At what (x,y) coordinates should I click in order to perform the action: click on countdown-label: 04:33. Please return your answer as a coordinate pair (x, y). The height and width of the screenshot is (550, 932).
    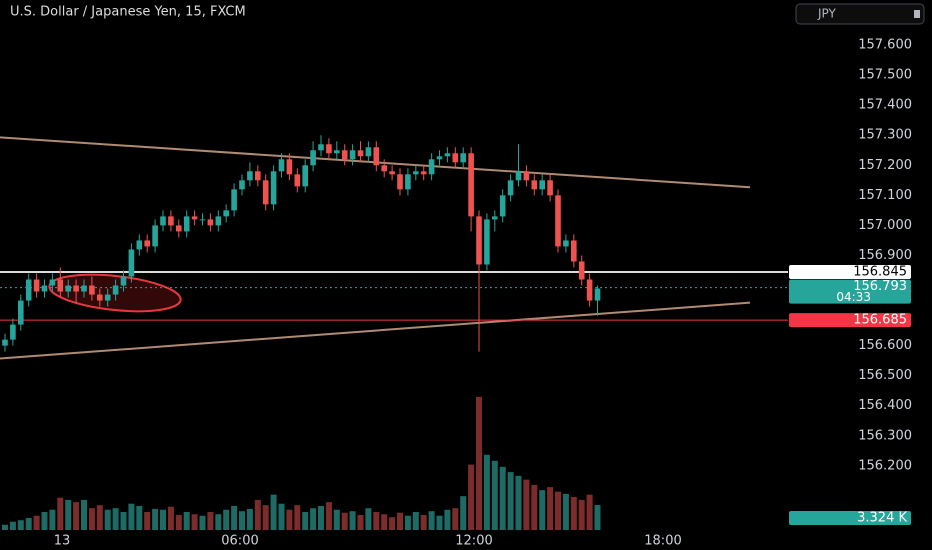
    Looking at the image, I should click on (853, 297).